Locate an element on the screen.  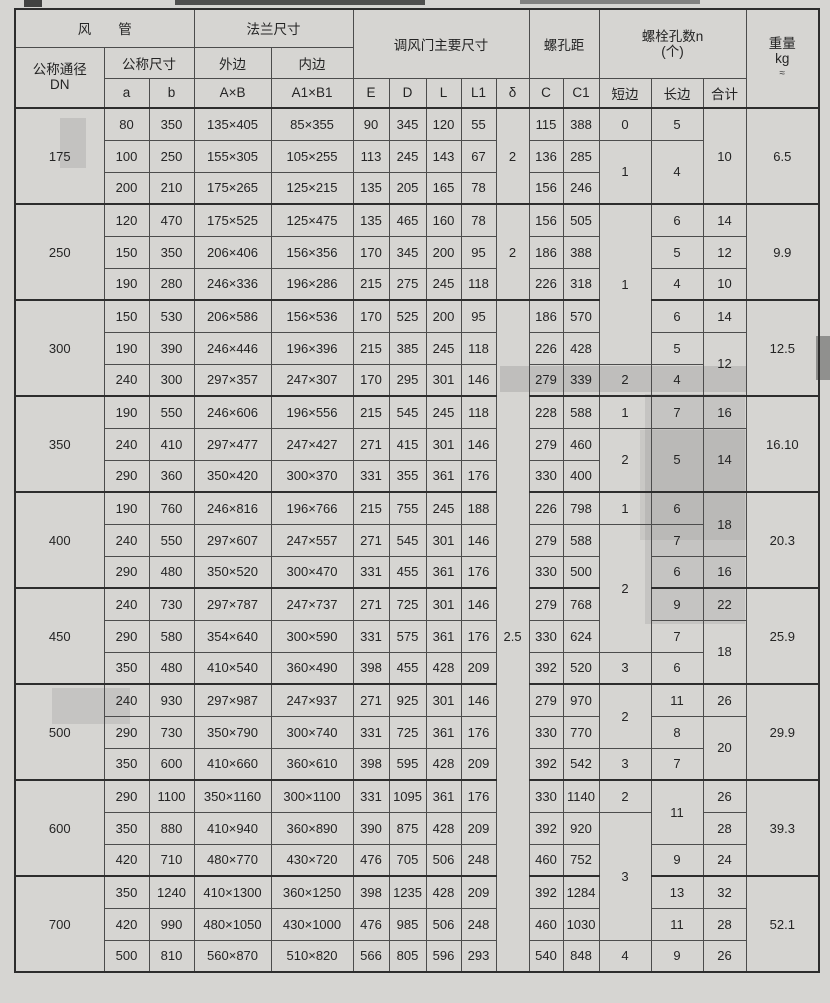
table-cell: 410×940 is located at coordinates (232, 828).